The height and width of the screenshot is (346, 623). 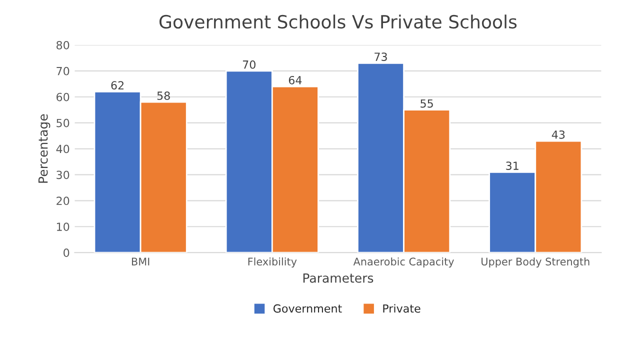 What do you see at coordinates (117, 85) in the screenshot?
I see `data-label: 62` at bounding box center [117, 85].